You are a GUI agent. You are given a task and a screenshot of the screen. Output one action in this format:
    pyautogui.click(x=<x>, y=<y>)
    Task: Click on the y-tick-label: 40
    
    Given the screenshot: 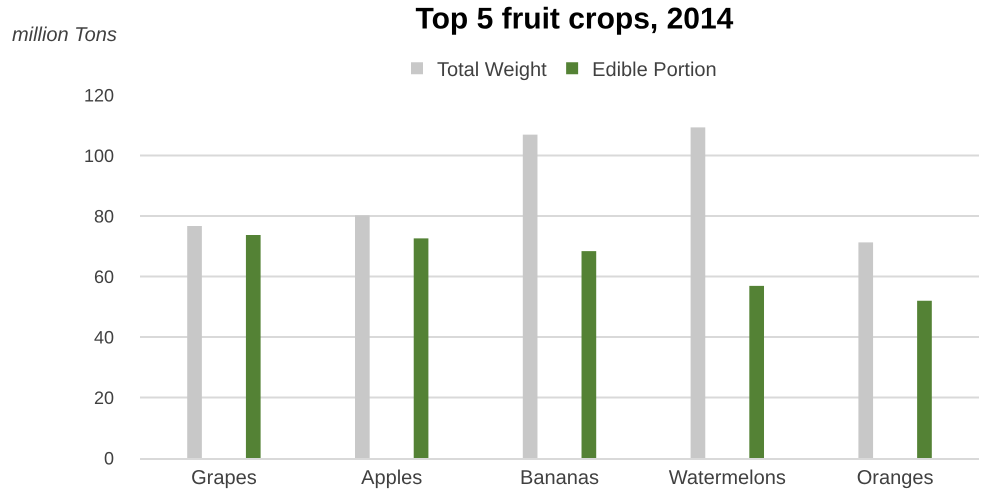 What is the action you would take?
    pyautogui.click(x=104, y=337)
    